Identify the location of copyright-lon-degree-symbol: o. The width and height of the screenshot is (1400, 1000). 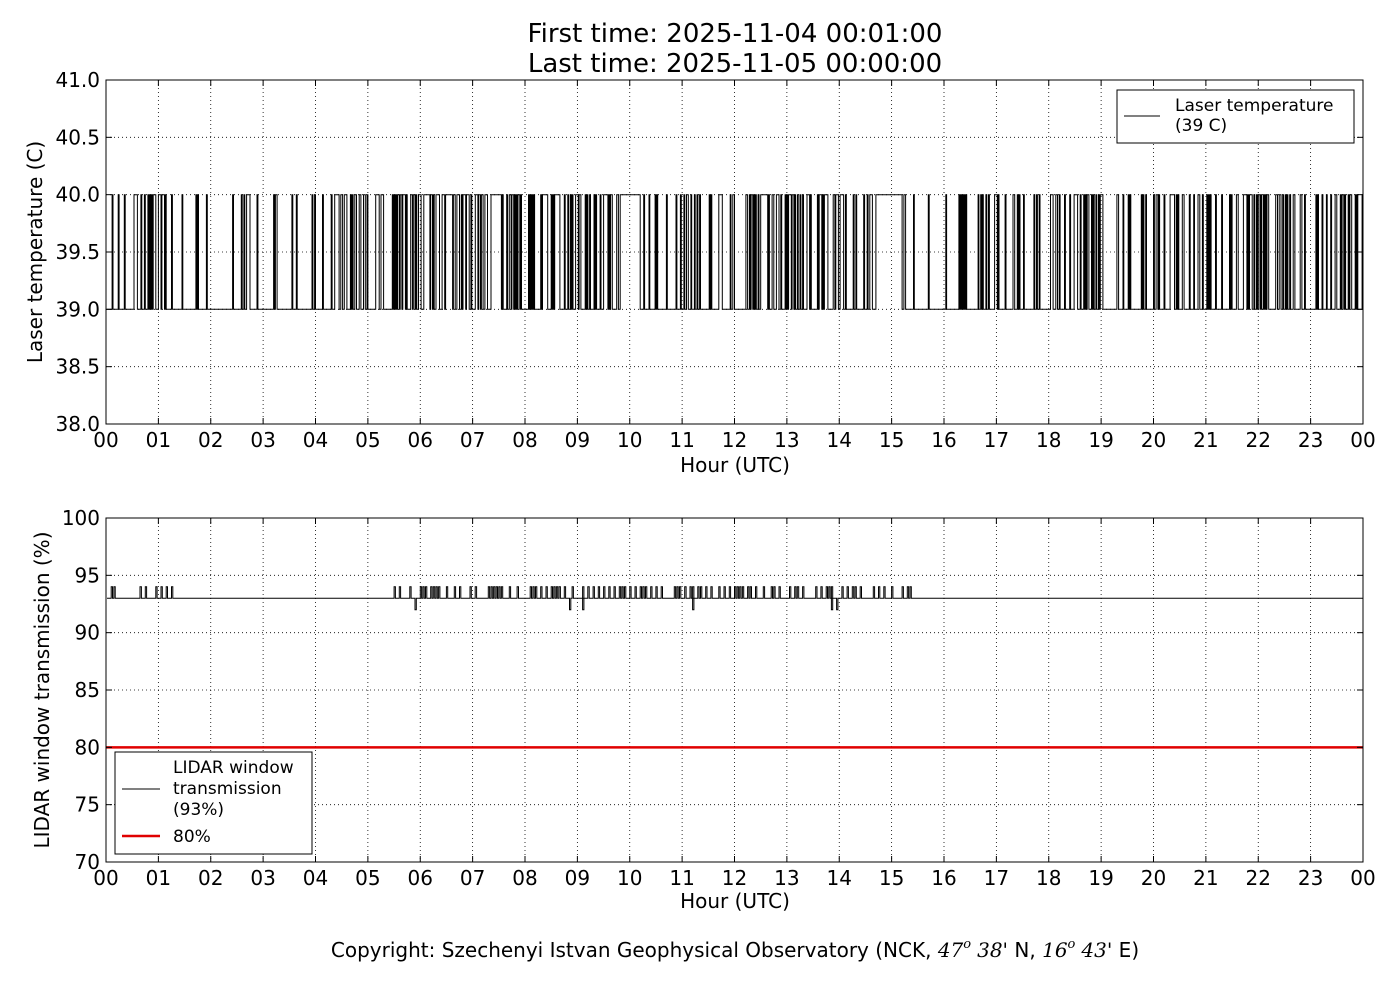
(1072, 944).